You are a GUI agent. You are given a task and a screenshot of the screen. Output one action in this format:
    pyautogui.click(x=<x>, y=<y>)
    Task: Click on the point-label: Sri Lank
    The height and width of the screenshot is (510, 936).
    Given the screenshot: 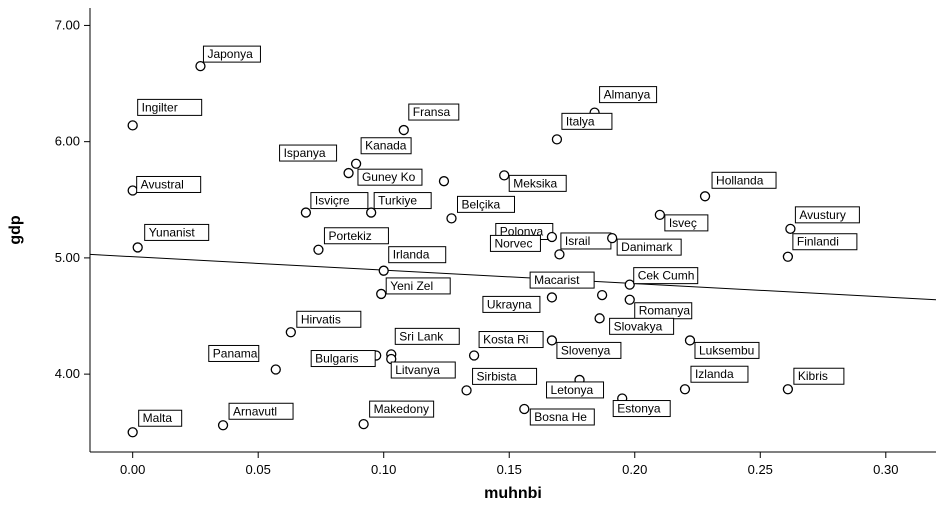 What is the action you would take?
    pyautogui.click(x=421, y=336)
    